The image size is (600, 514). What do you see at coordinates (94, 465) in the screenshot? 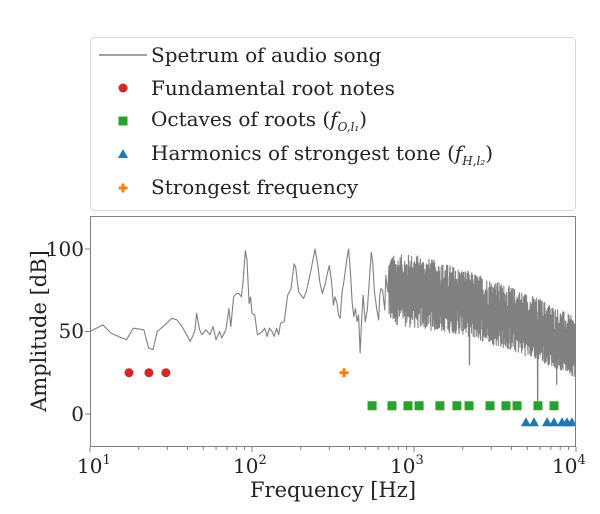
I see `x-tick-label-10-1: 10¹` at bounding box center [94, 465].